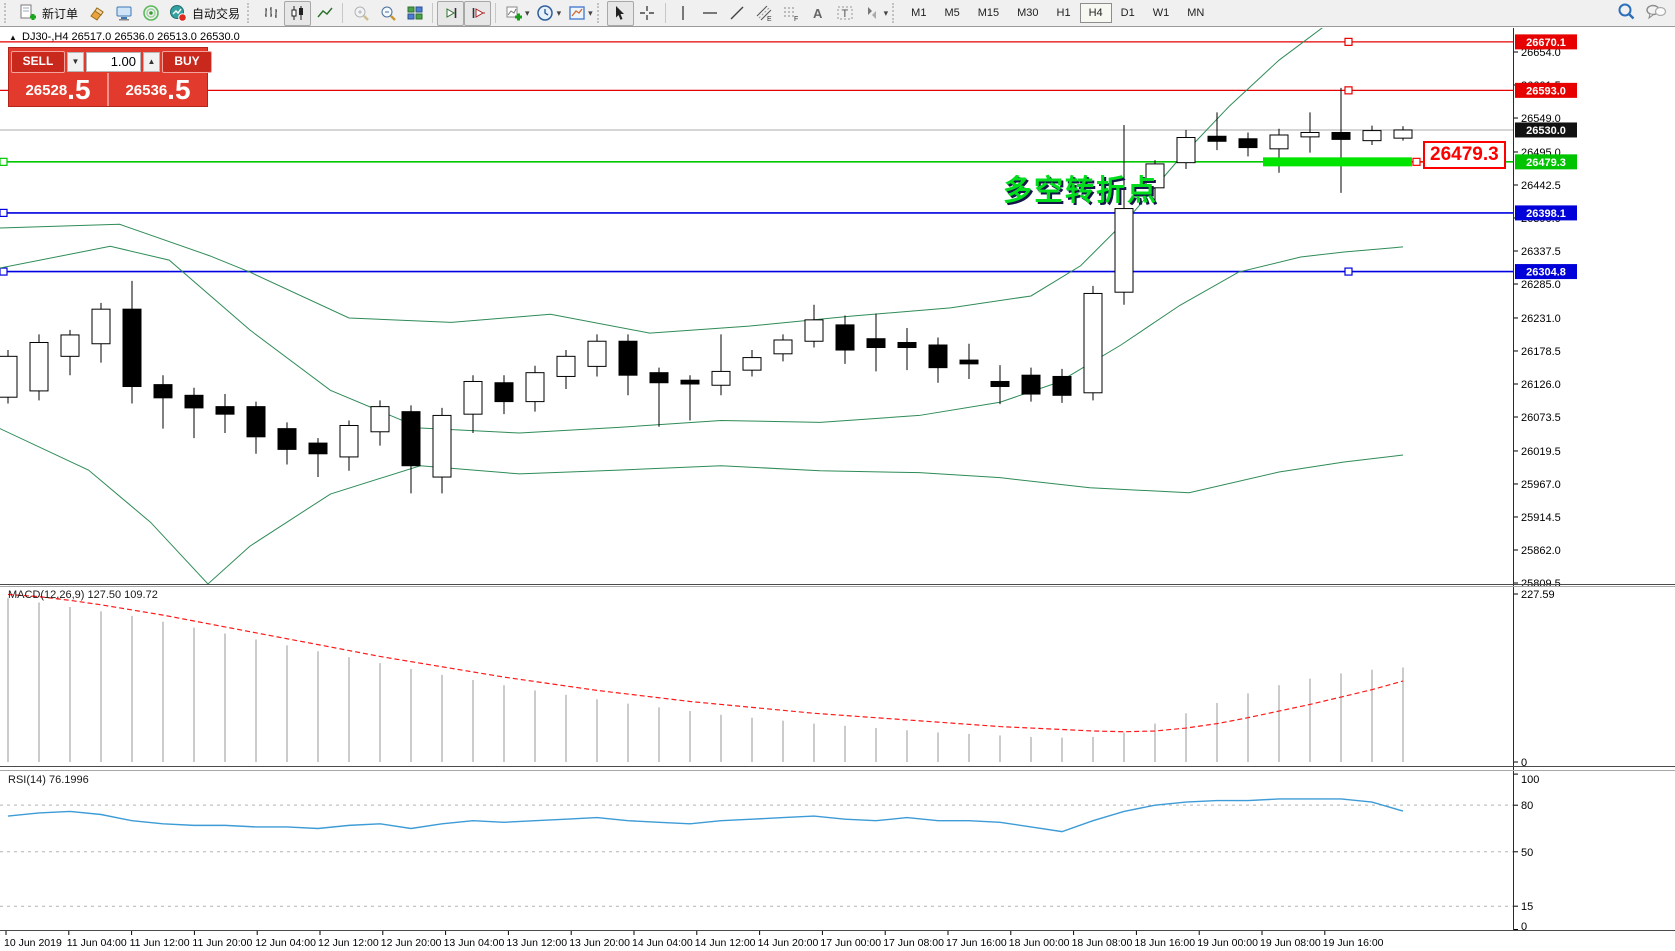 This screenshot has height=951, width=1675. I want to click on arrows-button, so click(872, 13).